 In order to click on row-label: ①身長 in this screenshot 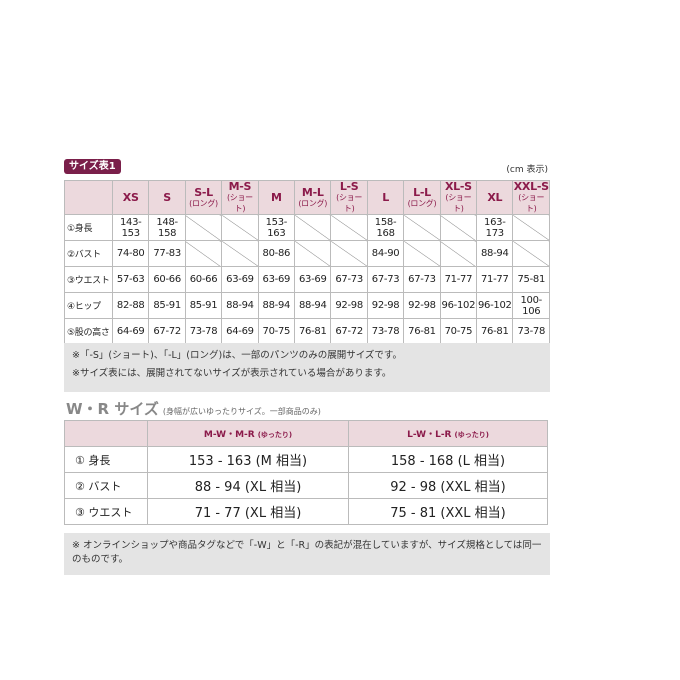, I will do `click(88, 227)`.